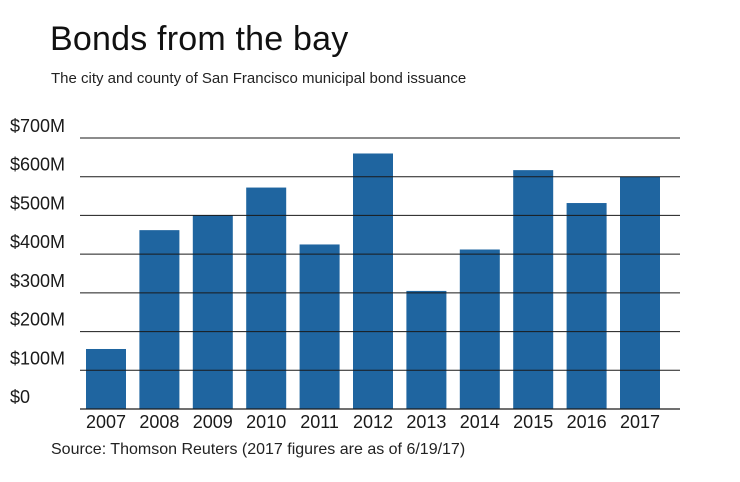 Image resolution: width=740 pixels, height=482 pixels. What do you see at coordinates (212, 312) in the screenshot?
I see `bar-2009` at bounding box center [212, 312].